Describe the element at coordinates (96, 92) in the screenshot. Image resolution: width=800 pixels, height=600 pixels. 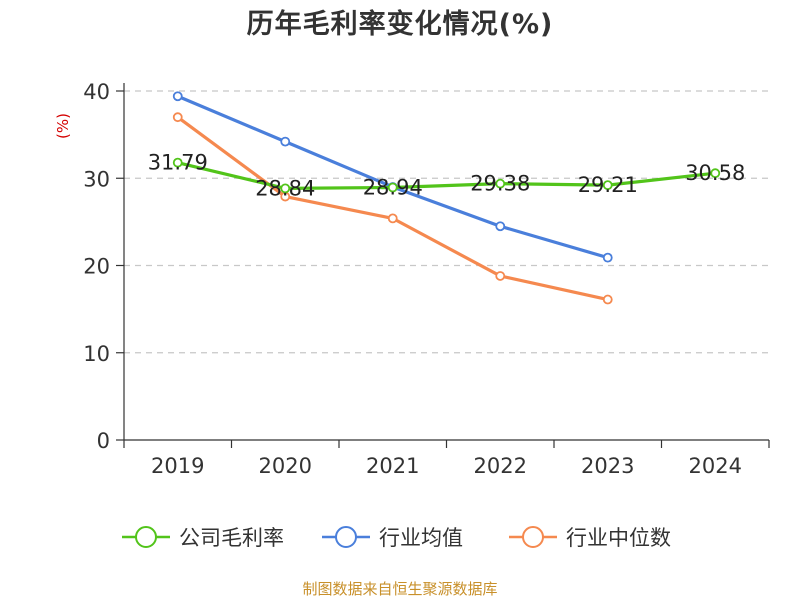
I see `y-tick-label-4: 40` at that location.